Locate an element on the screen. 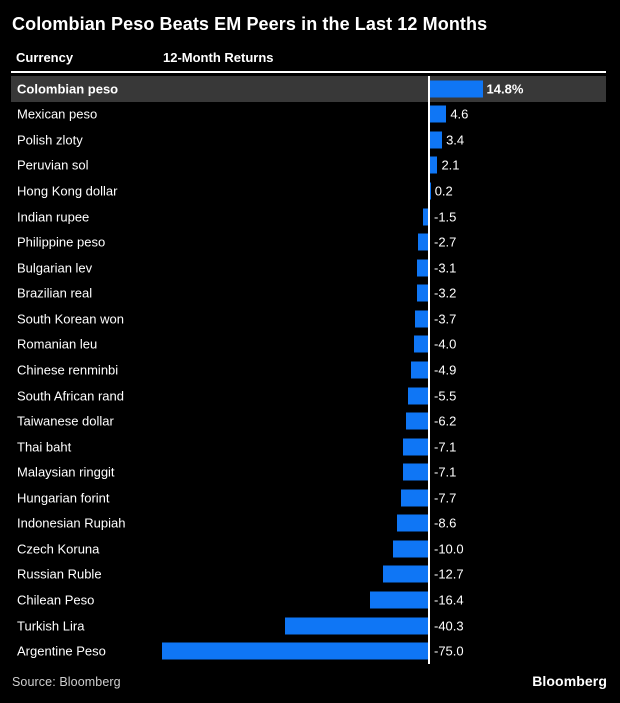 This screenshot has height=703, width=620. chart-row: Indonesian Rupiah -8.6 is located at coordinates (308, 524).